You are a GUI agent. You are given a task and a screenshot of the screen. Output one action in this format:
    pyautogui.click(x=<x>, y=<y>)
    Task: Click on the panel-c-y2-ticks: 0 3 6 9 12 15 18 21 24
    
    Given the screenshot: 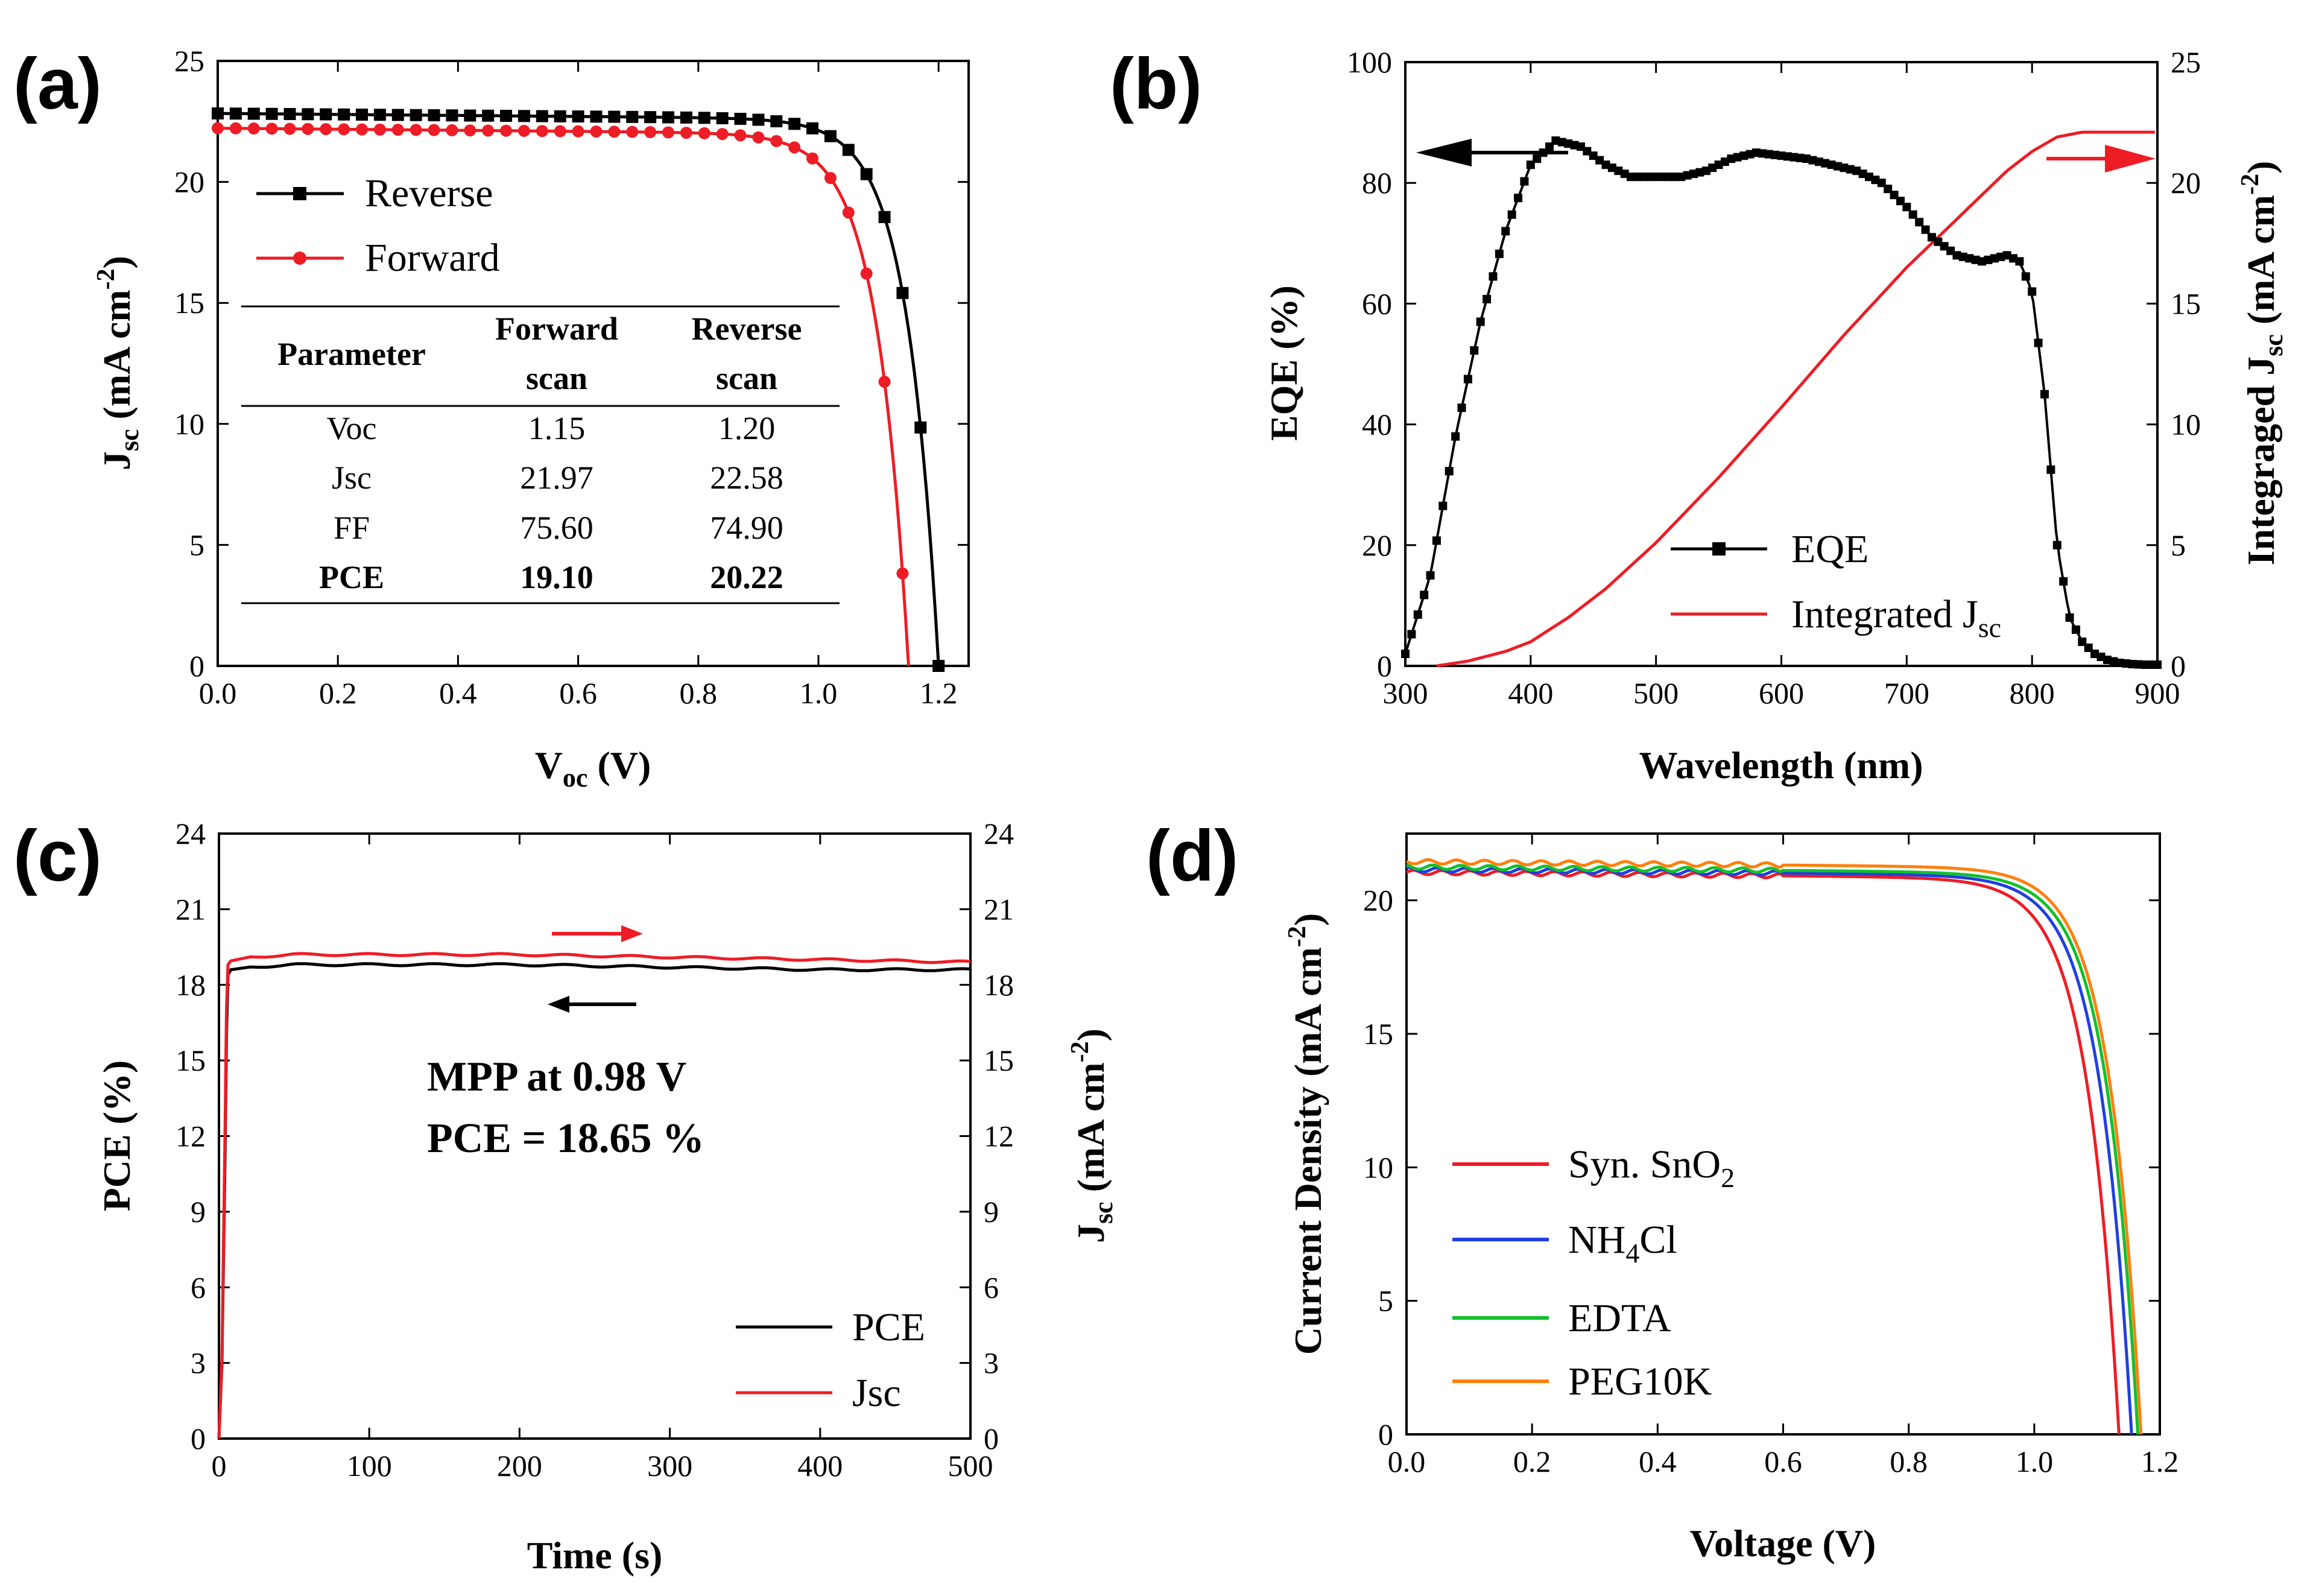 What is the action you would take?
    pyautogui.click(x=987, y=1136)
    